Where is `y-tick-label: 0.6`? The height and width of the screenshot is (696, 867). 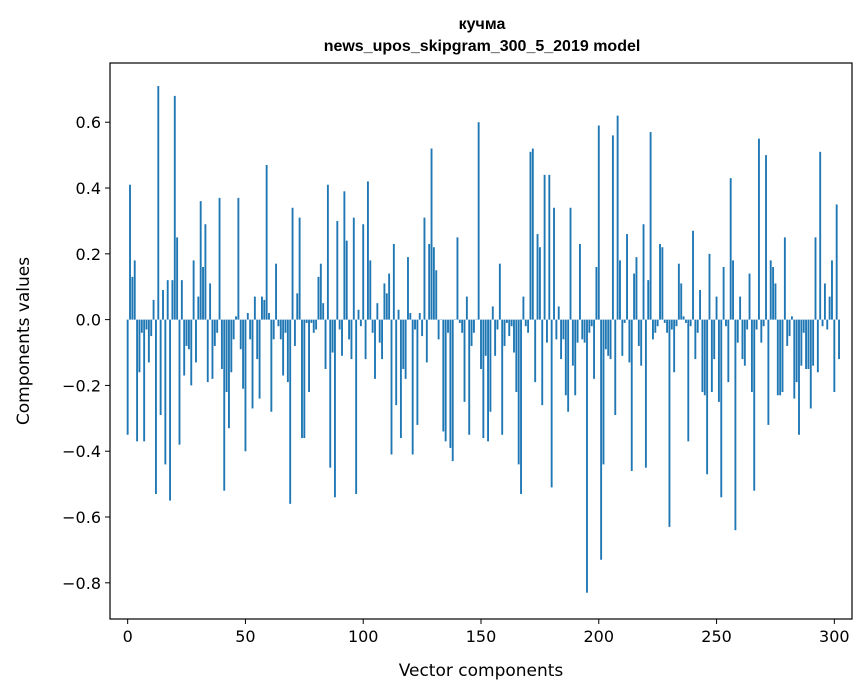 y-tick-label: 0.6 is located at coordinates (88, 122).